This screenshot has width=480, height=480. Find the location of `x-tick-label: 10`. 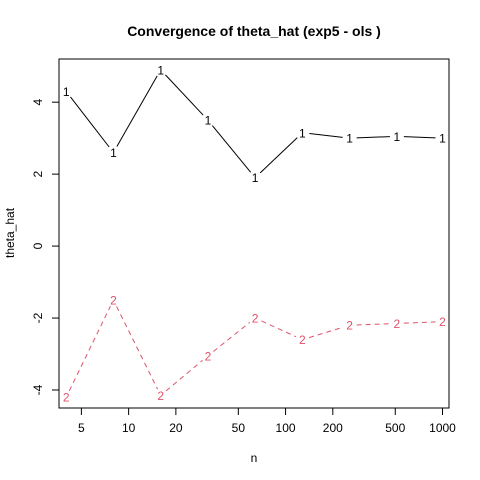

x-tick-label: 10 is located at coordinates (129, 428).